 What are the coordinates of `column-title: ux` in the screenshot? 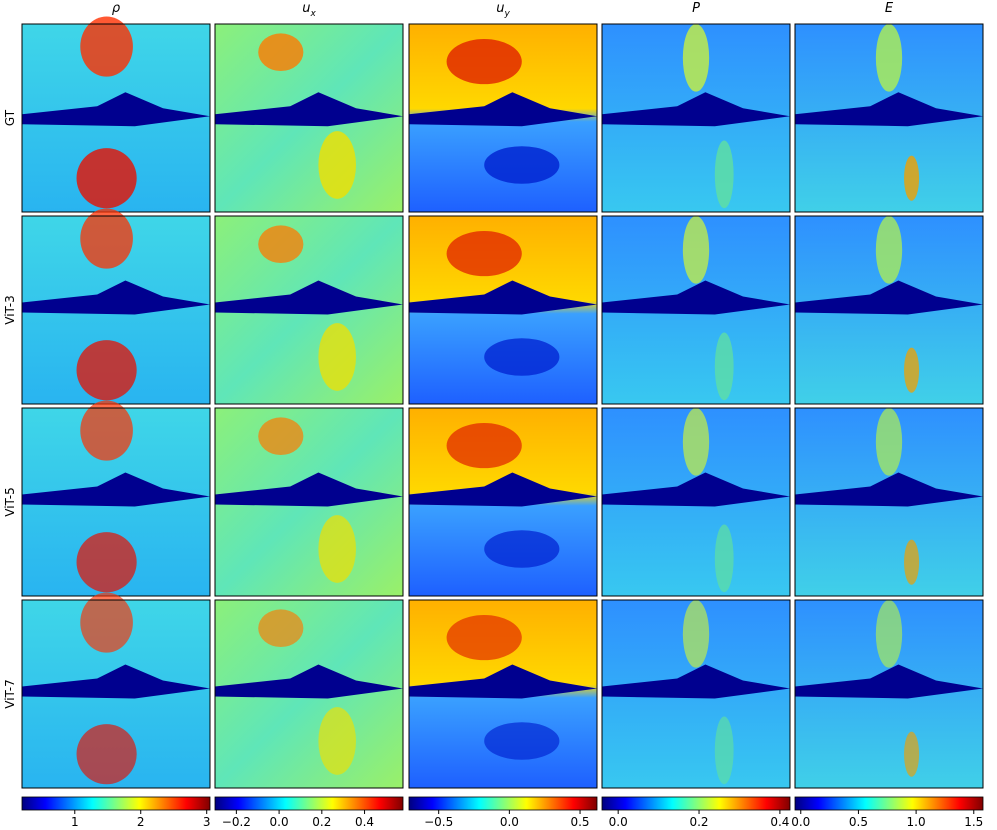 It's located at (309, 10).